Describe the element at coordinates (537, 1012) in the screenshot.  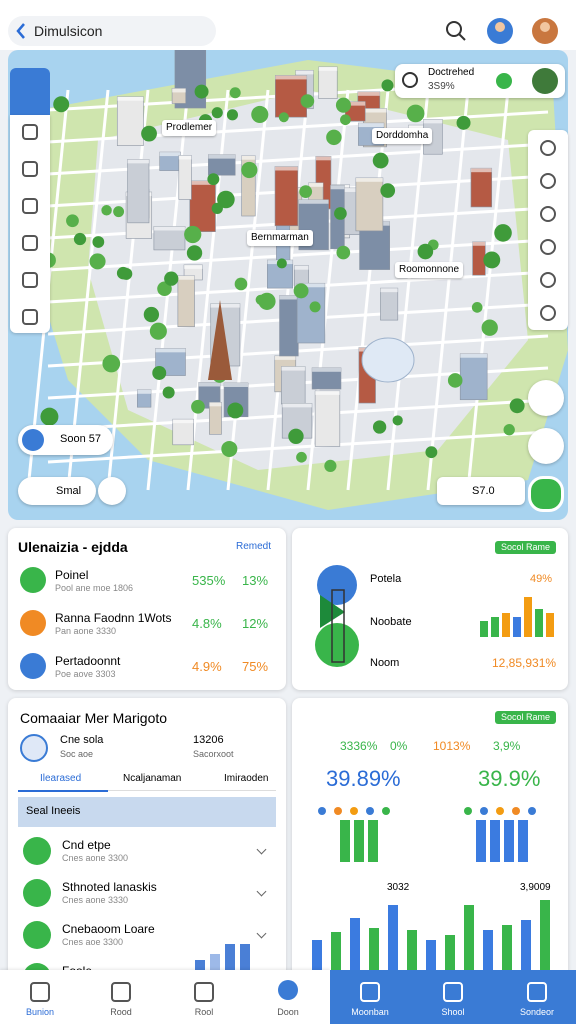
I see `nav-label: Sondeor` at that location.